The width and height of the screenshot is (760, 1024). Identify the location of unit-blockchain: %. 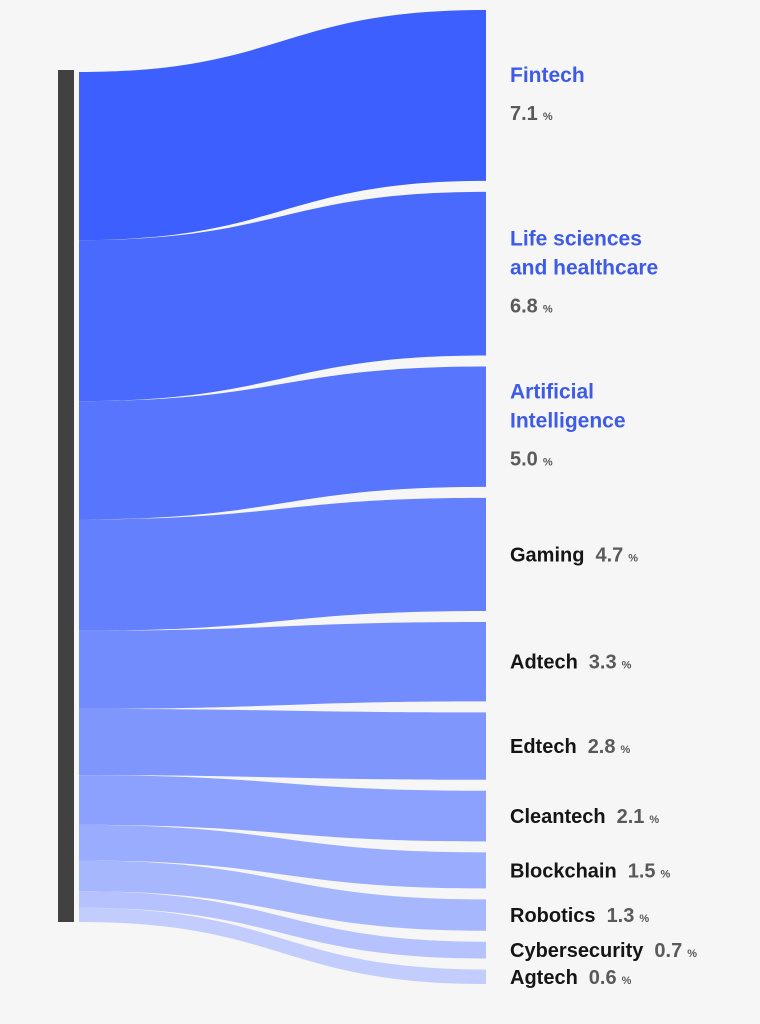
(666, 874).